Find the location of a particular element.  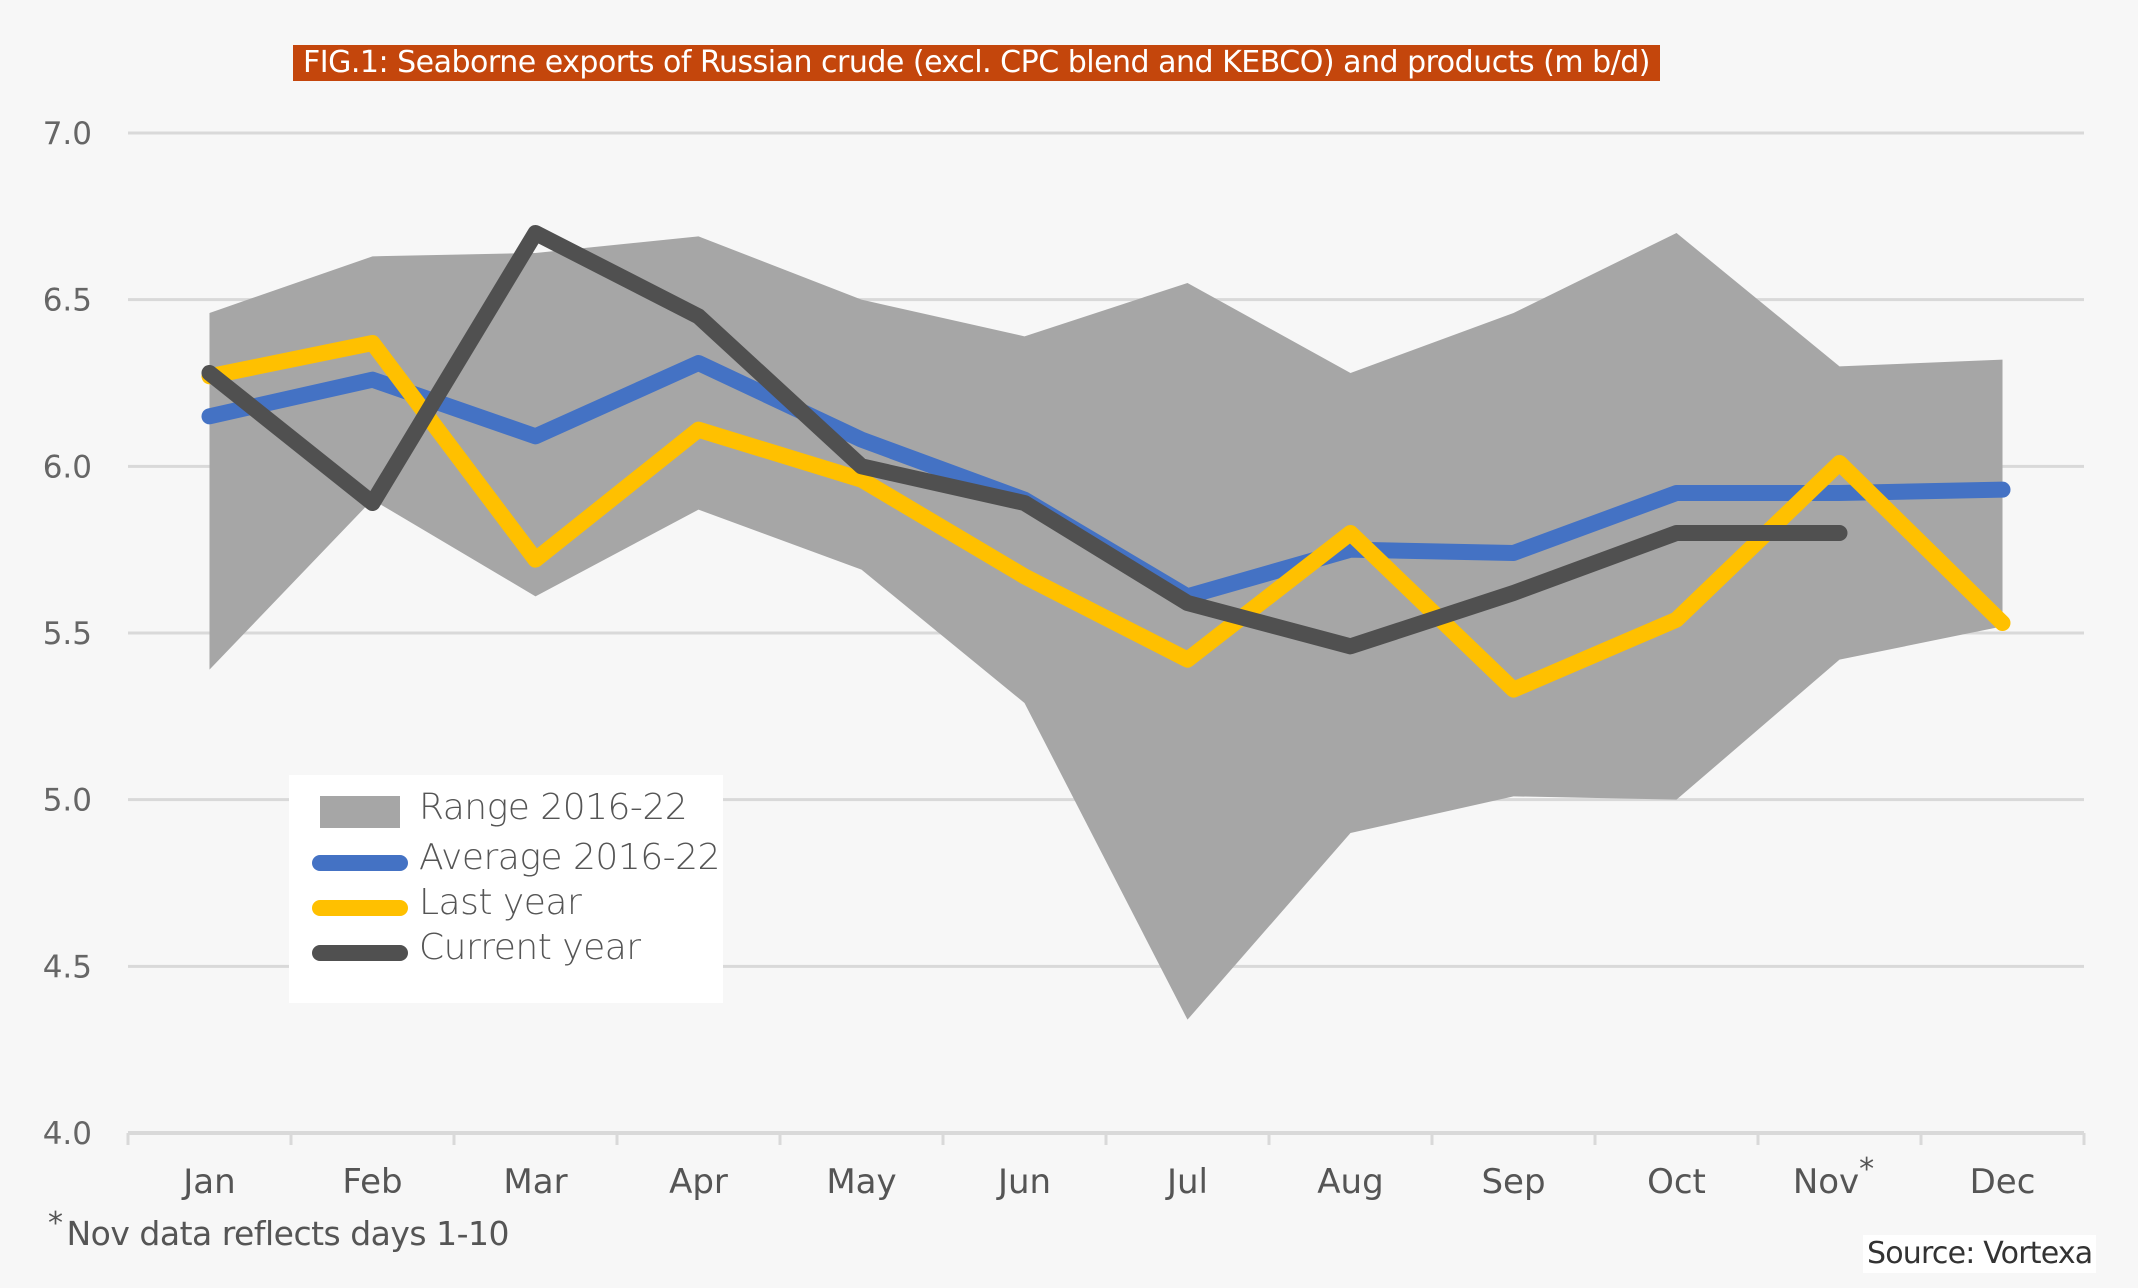

y-tick-label: 5.5 is located at coordinates (67, 634).